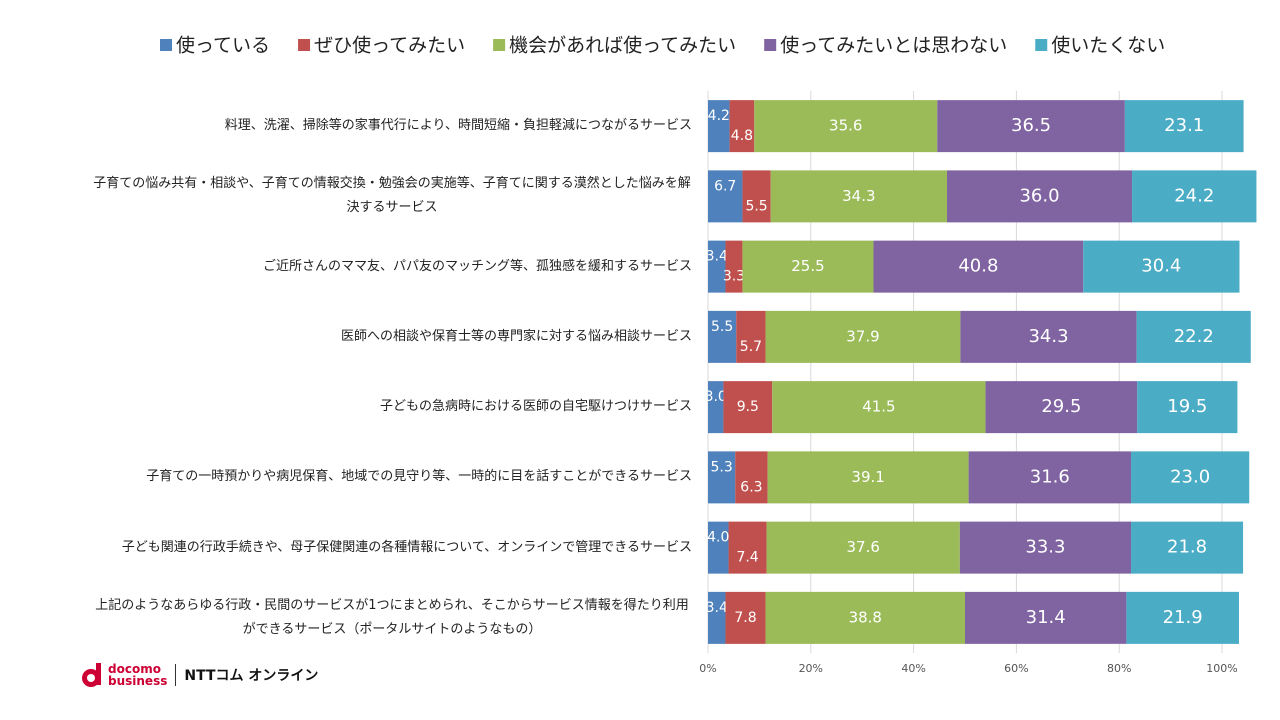 The height and width of the screenshot is (720, 1280). I want to click on data-label: 25.5, so click(807, 266).